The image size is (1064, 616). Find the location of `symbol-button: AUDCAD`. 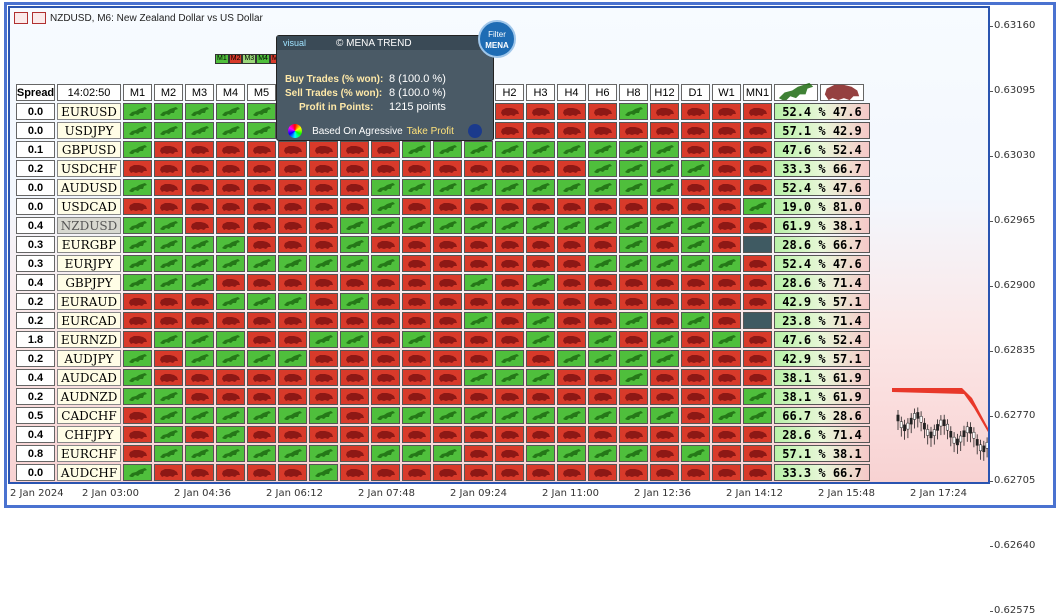

symbol-button: AUDCAD is located at coordinates (89, 377).